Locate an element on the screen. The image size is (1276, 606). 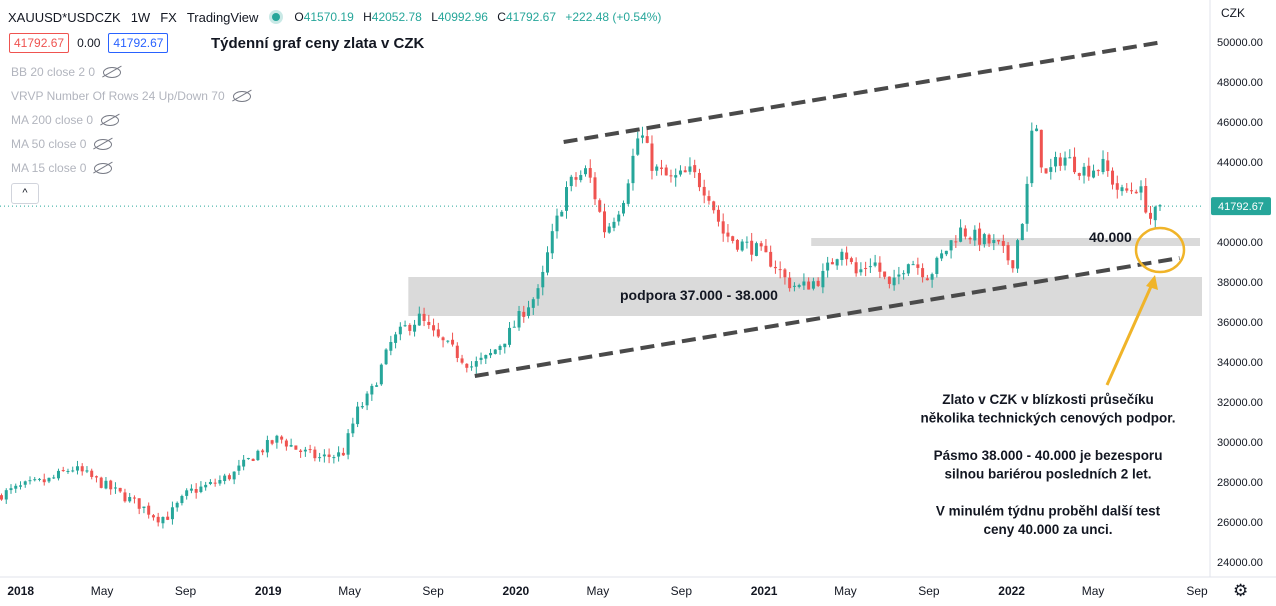
level-40000-zone is located at coordinates (1005, 242).